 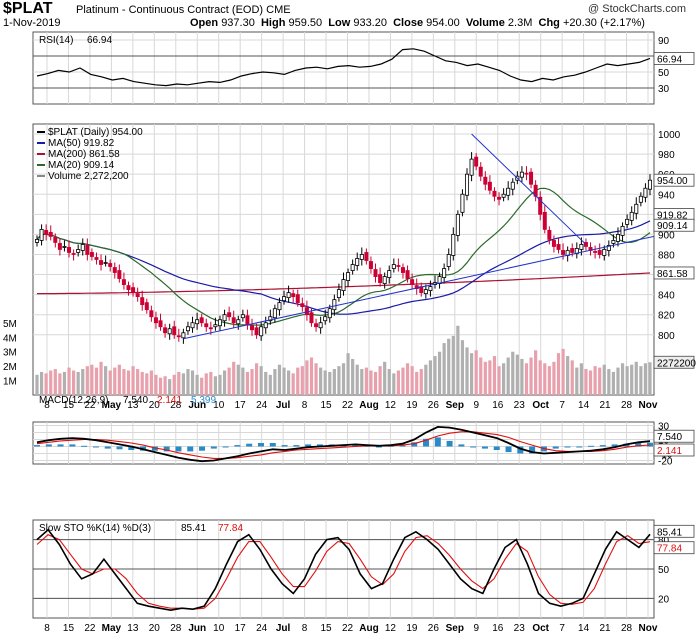 I want to click on rsi-tag-box, so click(x=674, y=58).